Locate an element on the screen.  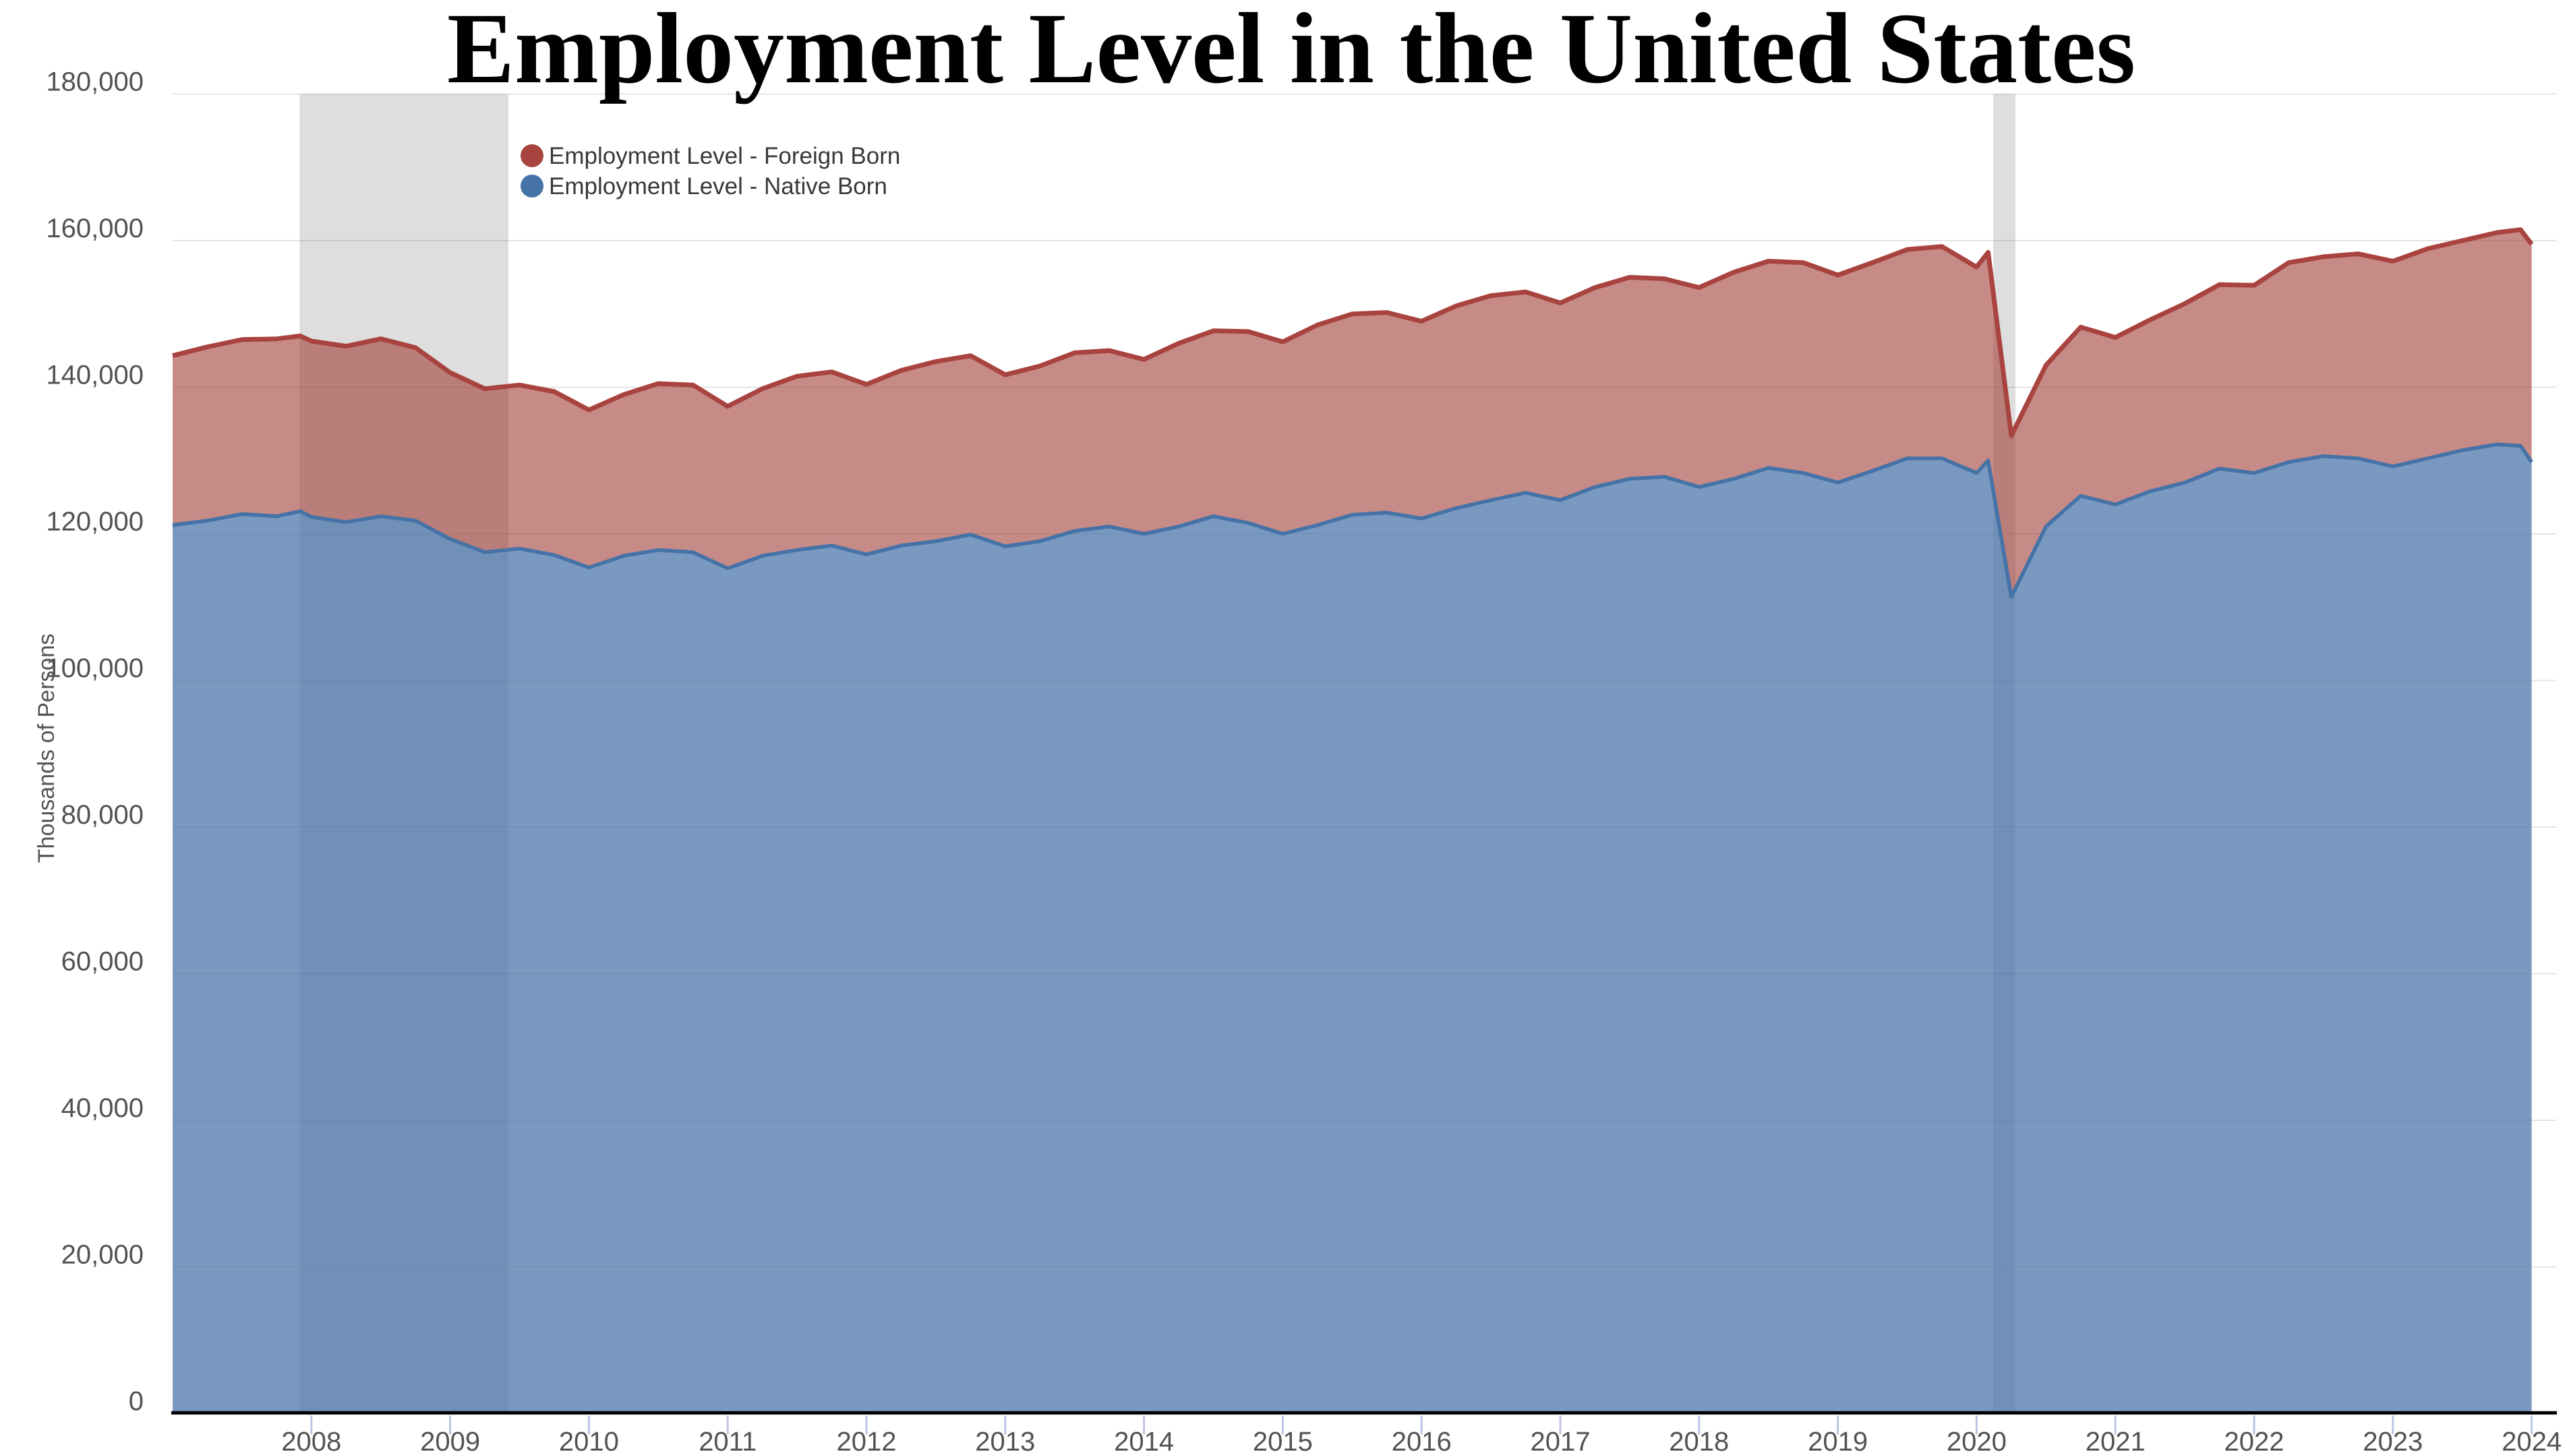
chart-title: Employment Level in the United States is located at coordinates (1291, 52).